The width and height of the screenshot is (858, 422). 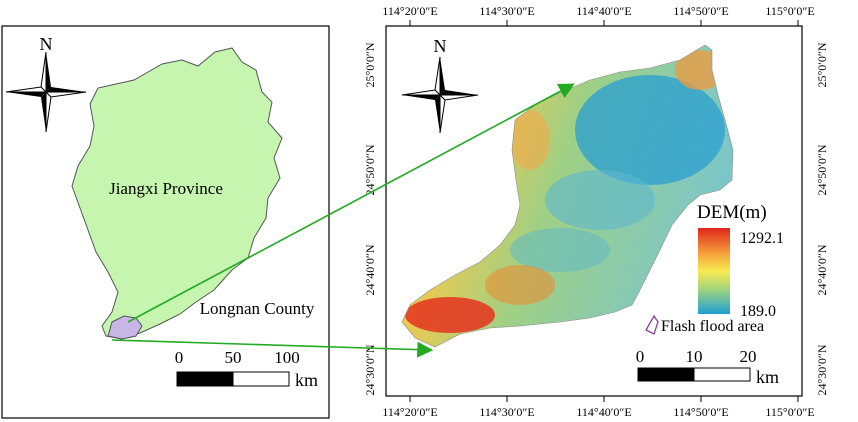 What do you see at coordinates (732, 212) in the screenshot?
I see `legend-title: DEM(m)` at bounding box center [732, 212].